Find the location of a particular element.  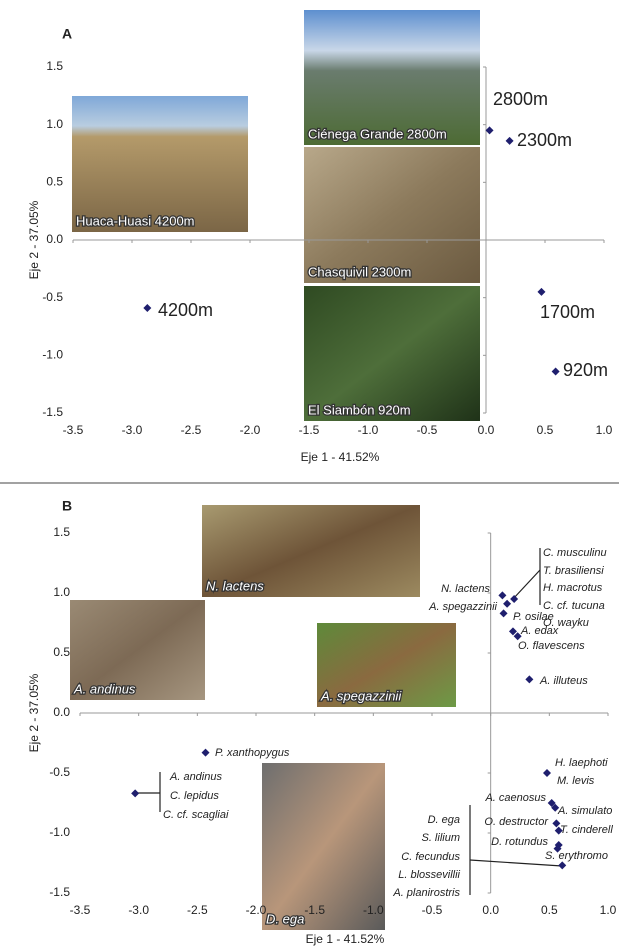

panel-label: A is located at coordinates (67, 34).